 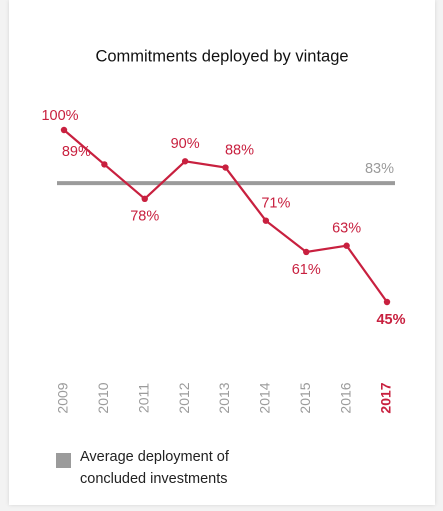 What do you see at coordinates (63, 397) in the screenshot?
I see `x-tick-label: 2009` at bounding box center [63, 397].